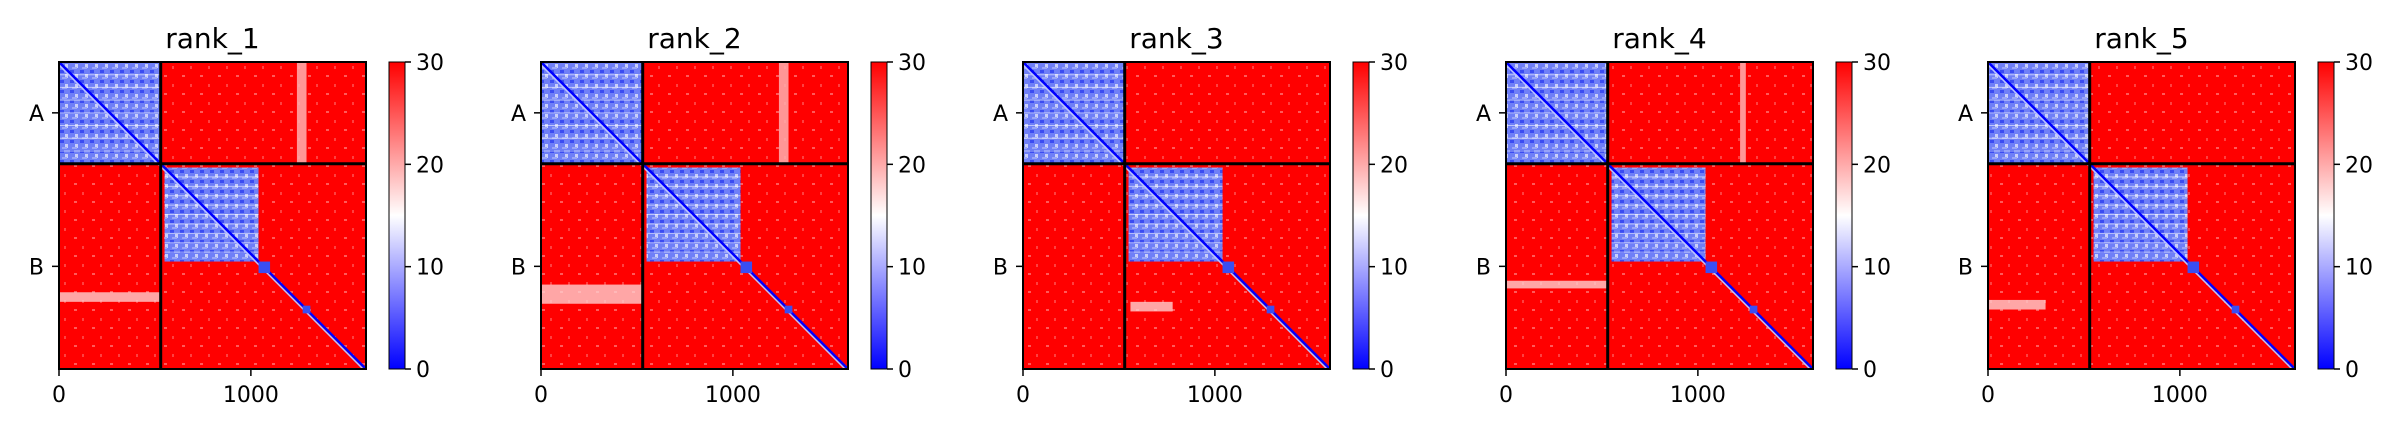  Describe the element at coordinates (212, 38) in the screenshot. I see `panel-title: rank_1` at that location.